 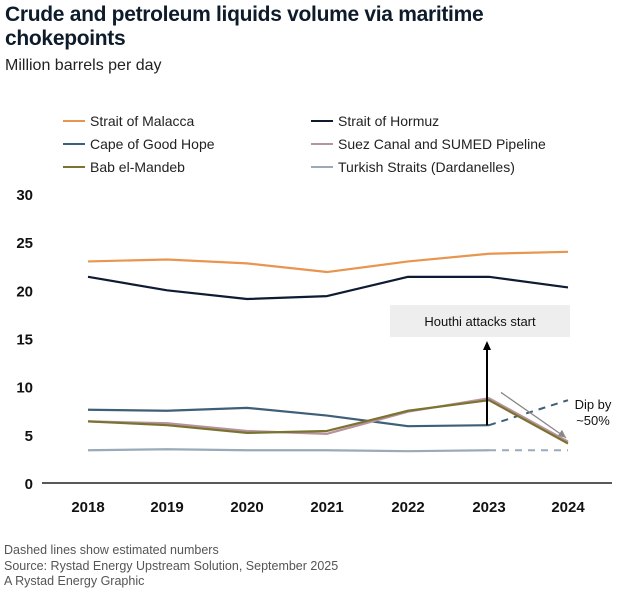 What do you see at coordinates (111, 550) in the screenshot?
I see `footer-note: Dashed lines show estimated numbers` at bounding box center [111, 550].